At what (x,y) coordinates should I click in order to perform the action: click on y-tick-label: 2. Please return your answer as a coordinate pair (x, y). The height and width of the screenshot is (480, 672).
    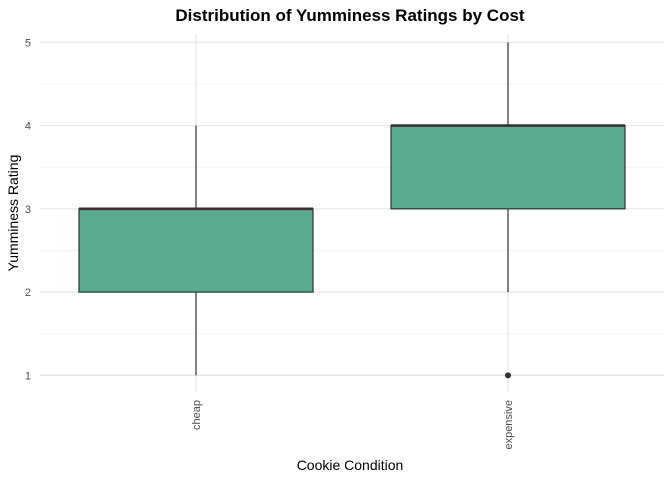
    Looking at the image, I should click on (28, 293).